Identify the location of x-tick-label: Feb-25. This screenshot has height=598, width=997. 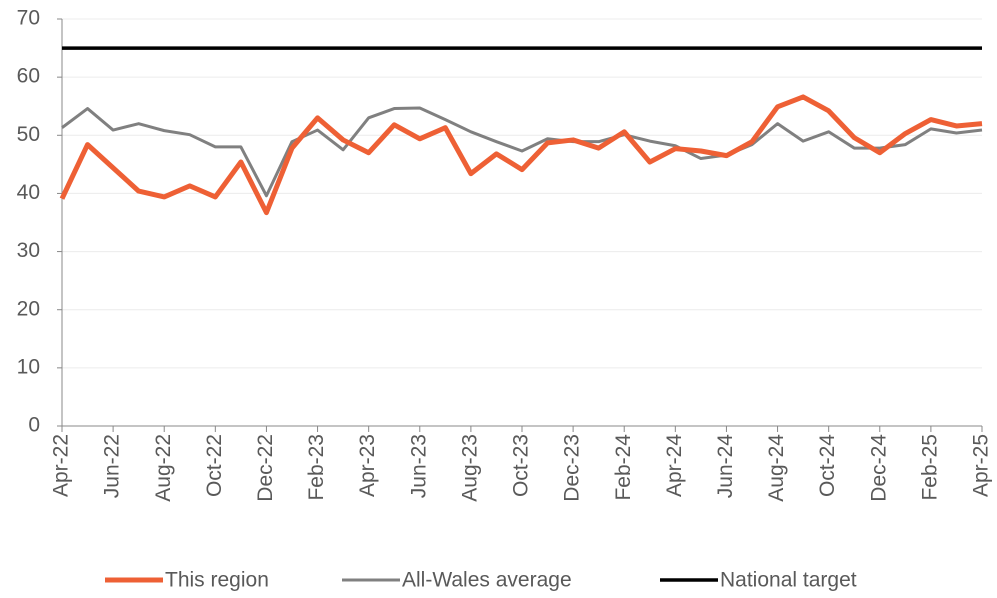
(929, 467).